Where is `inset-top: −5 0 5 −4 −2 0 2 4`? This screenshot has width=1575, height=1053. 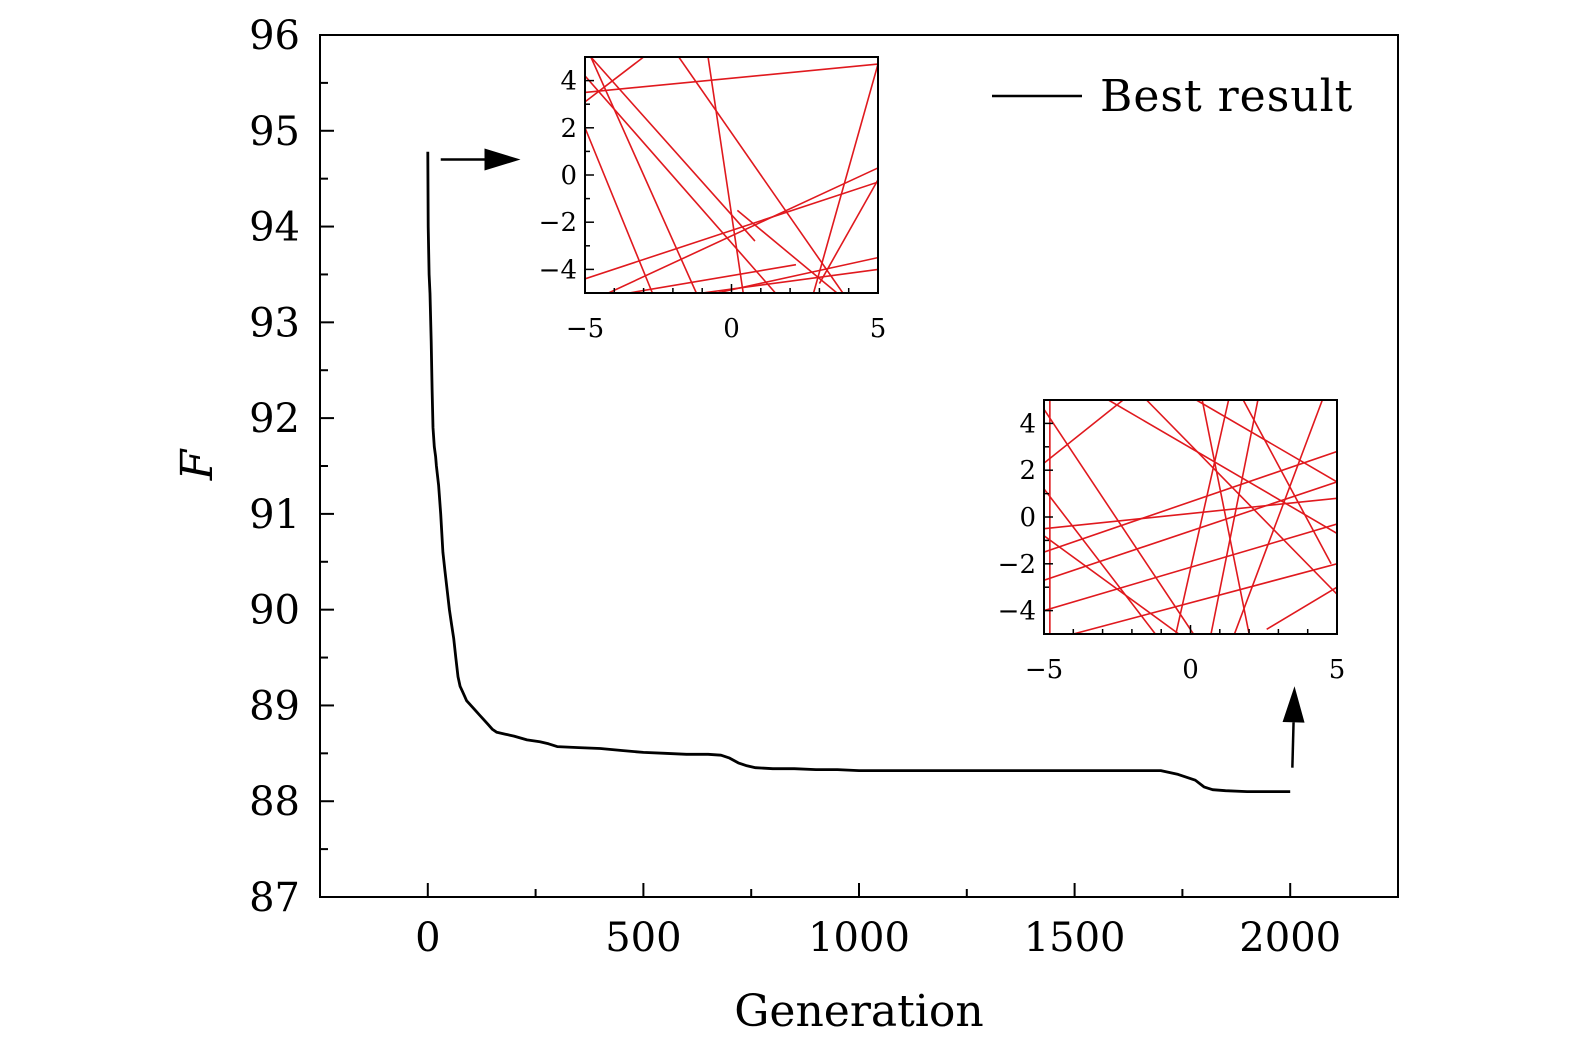
inset-top: −5 0 5 −4 −2 0 2 4 is located at coordinates (713, 200).